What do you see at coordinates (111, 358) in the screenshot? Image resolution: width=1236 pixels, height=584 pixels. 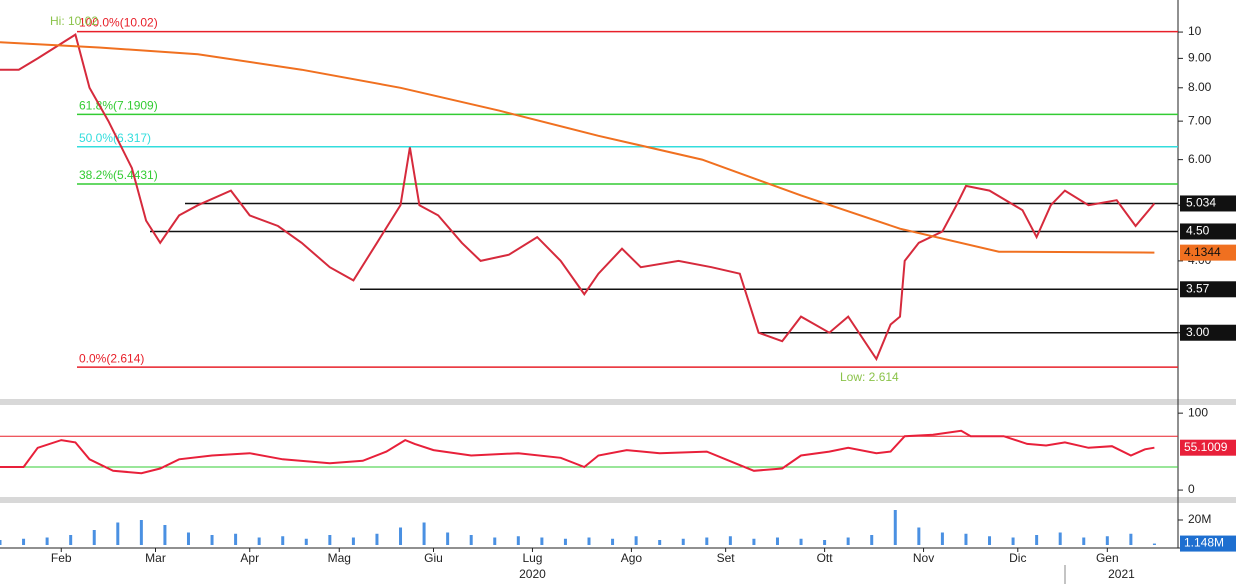 I see `fib-label: 0.0%(2.614)` at bounding box center [111, 358].